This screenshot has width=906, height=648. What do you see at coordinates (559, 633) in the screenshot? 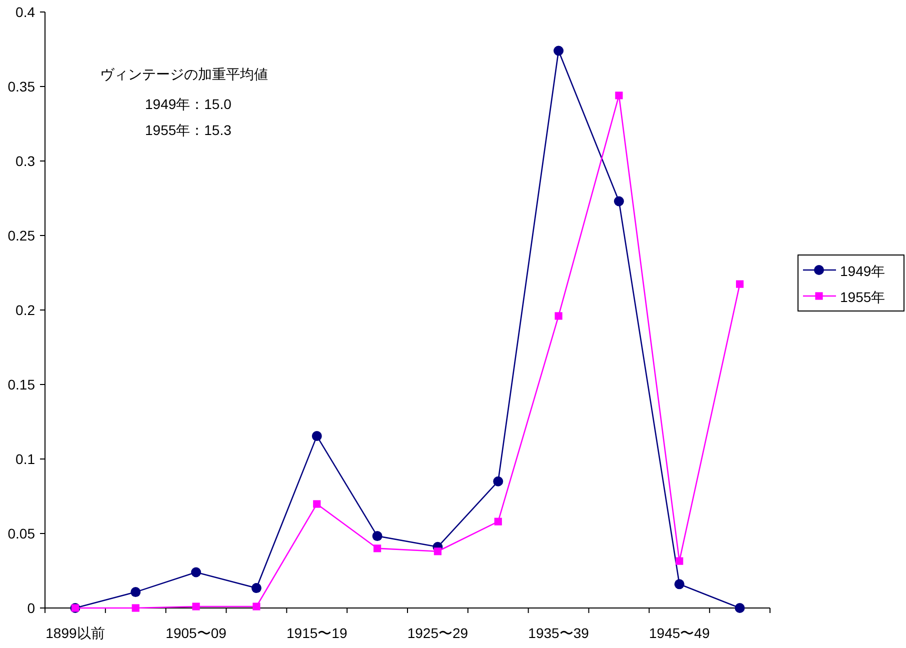
I see `x-tick-label: 1935〜39` at bounding box center [559, 633].